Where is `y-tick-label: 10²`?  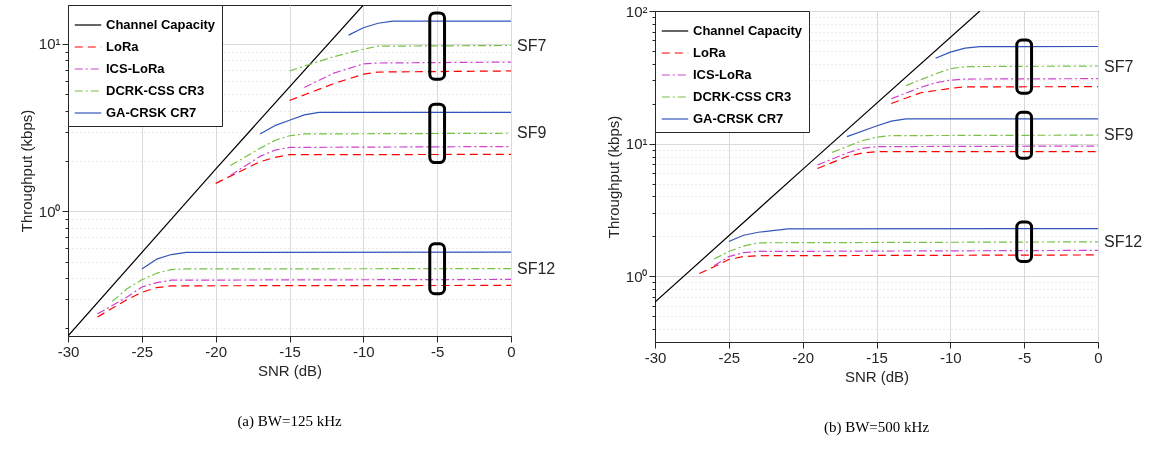 y-tick-label: 10² is located at coordinates (636, 11).